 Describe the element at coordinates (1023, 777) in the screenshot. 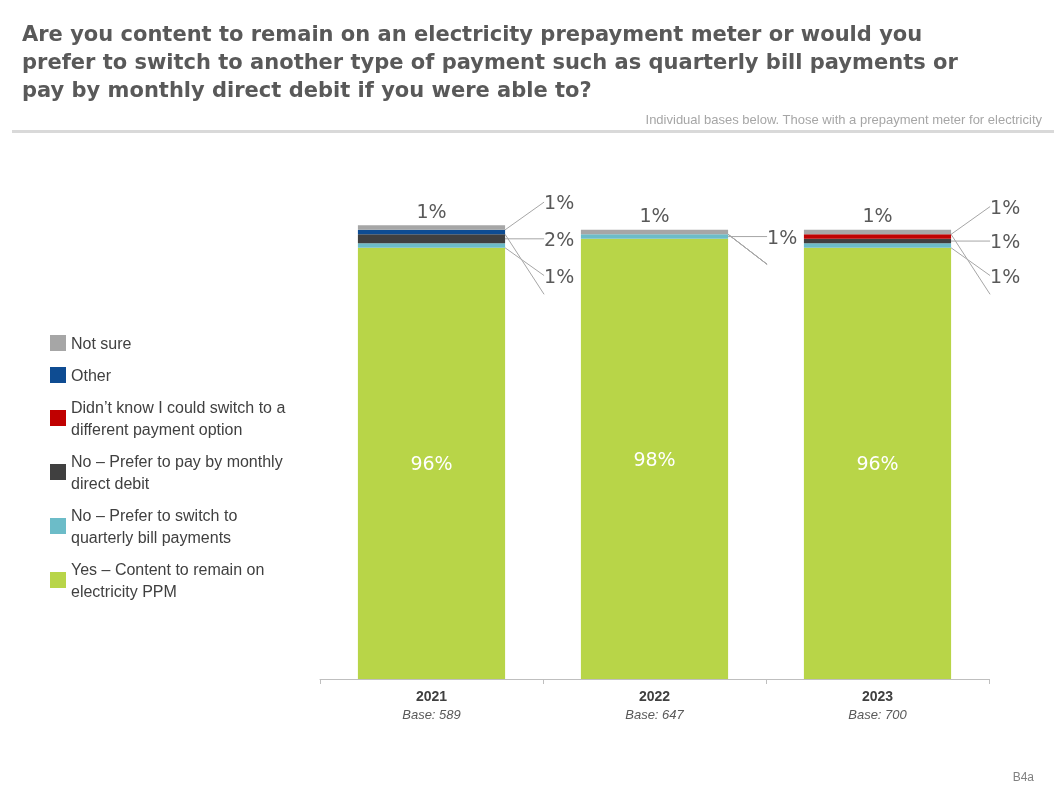

I see `text: B4a` at that location.